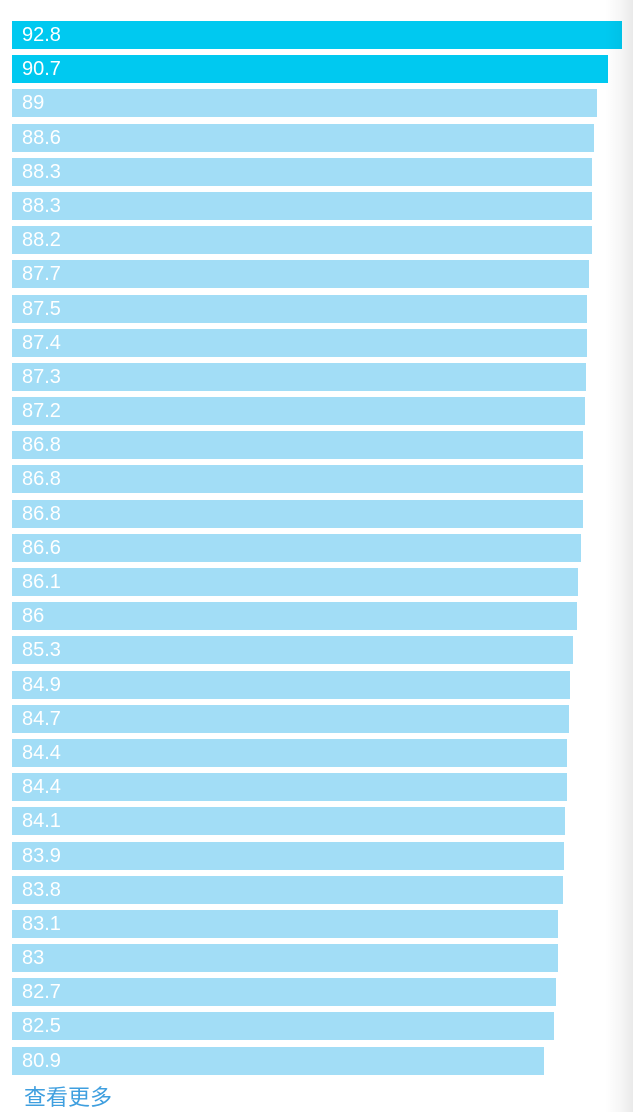  Describe the element at coordinates (41, 821) in the screenshot. I see `bar-value-label: 84.1` at that location.